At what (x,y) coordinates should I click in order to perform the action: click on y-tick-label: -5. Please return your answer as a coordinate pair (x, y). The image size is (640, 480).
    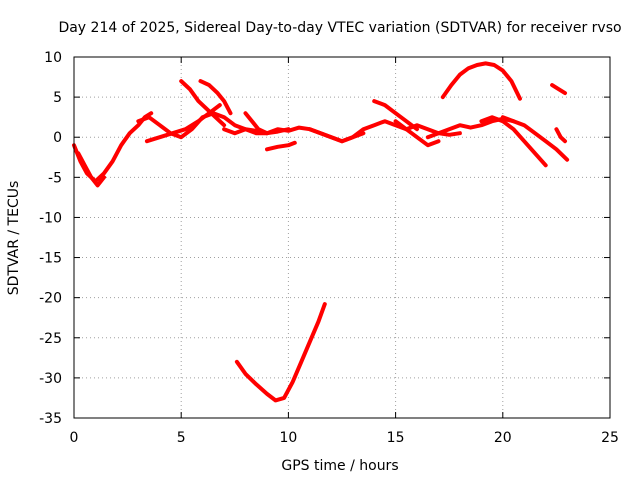
    Looking at the image, I should click on (55, 178).